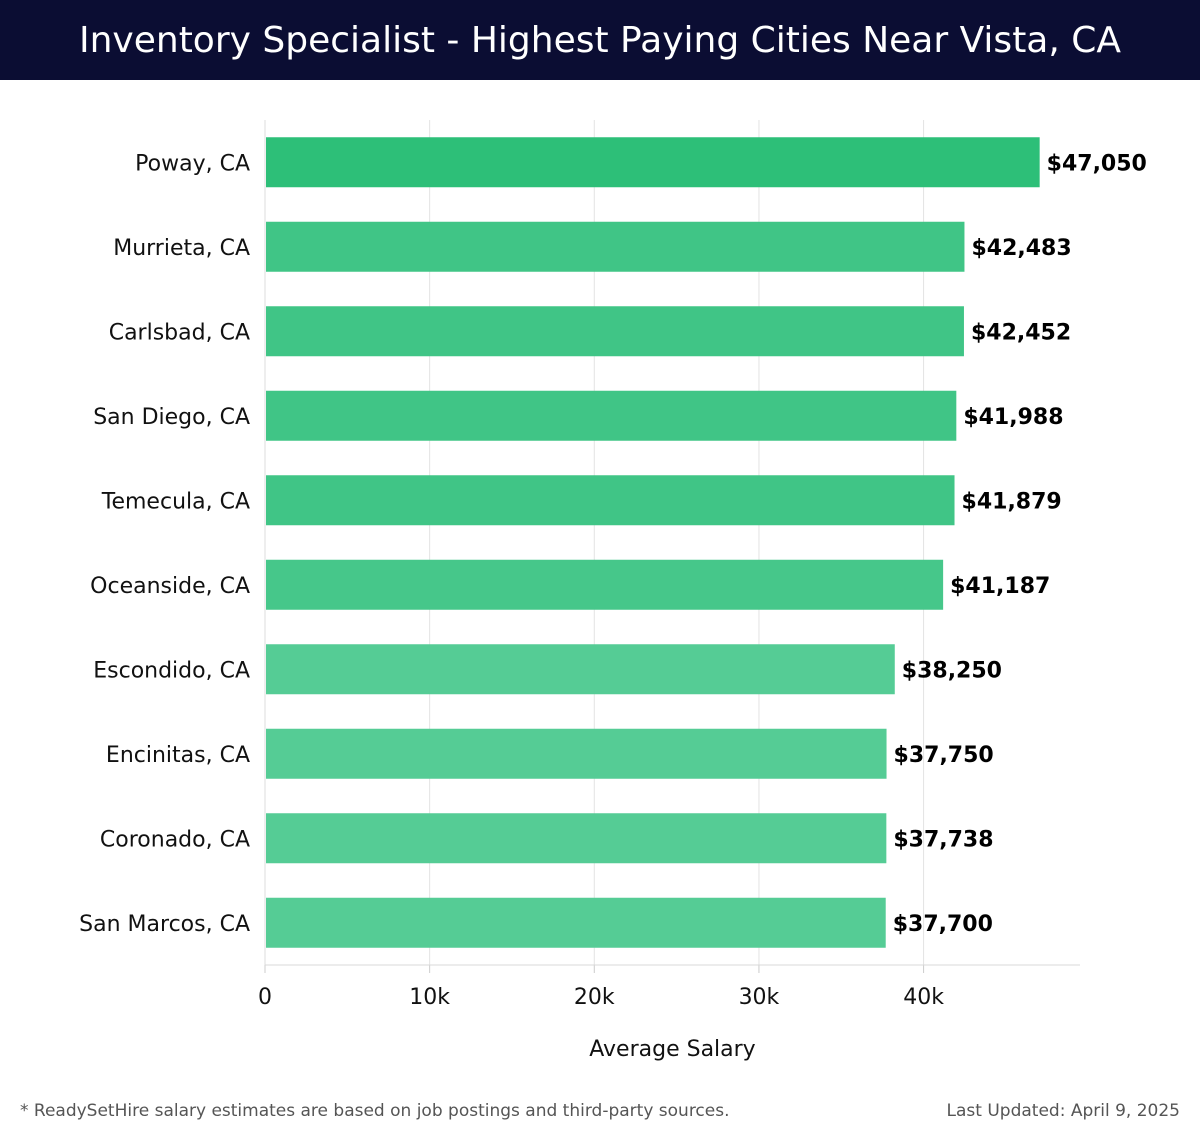  I want to click on category-label: Coronado, CA, so click(175, 839).